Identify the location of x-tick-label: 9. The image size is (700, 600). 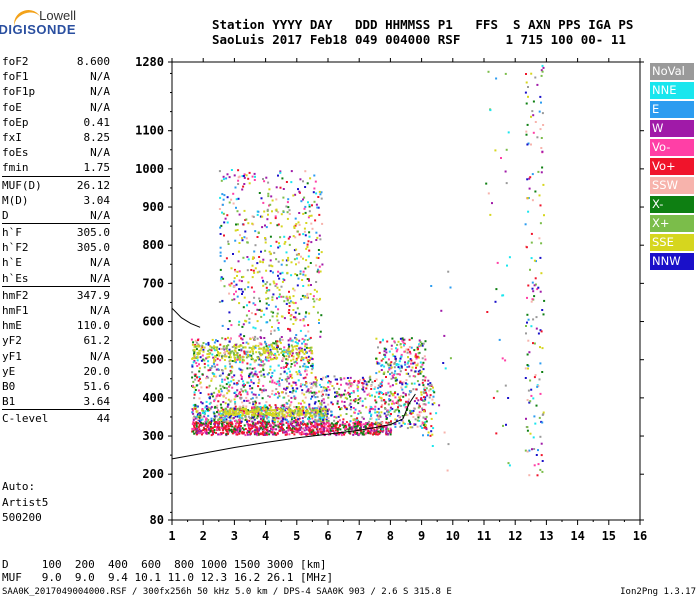
(421, 536).